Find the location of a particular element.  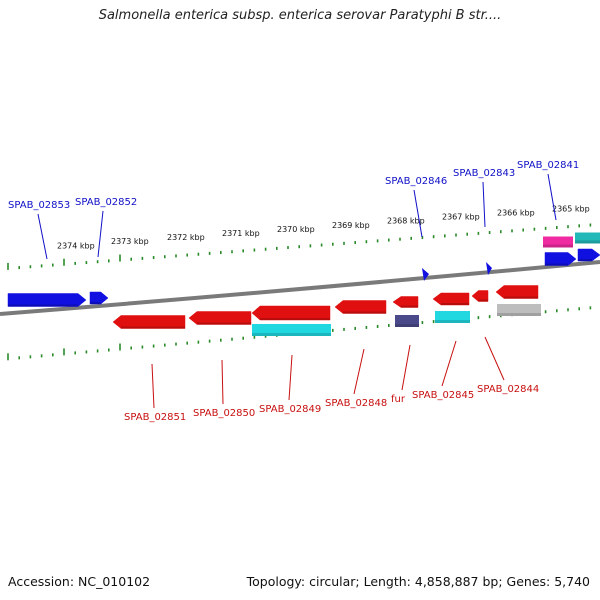

kbp-label: 2374 kbp is located at coordinates (76, 245).